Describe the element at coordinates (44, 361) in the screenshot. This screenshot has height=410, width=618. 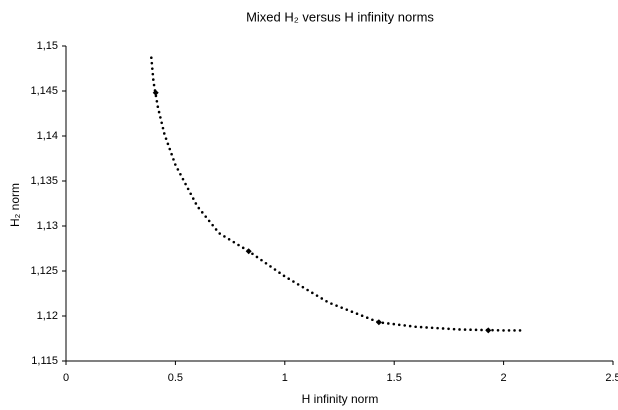
I see `y-tick-label: 1,115` at that location.